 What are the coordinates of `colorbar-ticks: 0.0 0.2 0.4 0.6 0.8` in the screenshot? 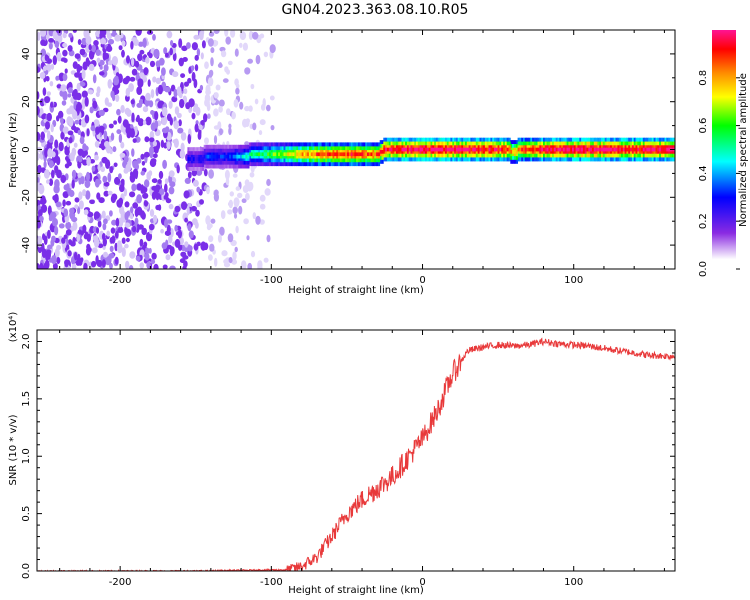 It's located at (719, 173).